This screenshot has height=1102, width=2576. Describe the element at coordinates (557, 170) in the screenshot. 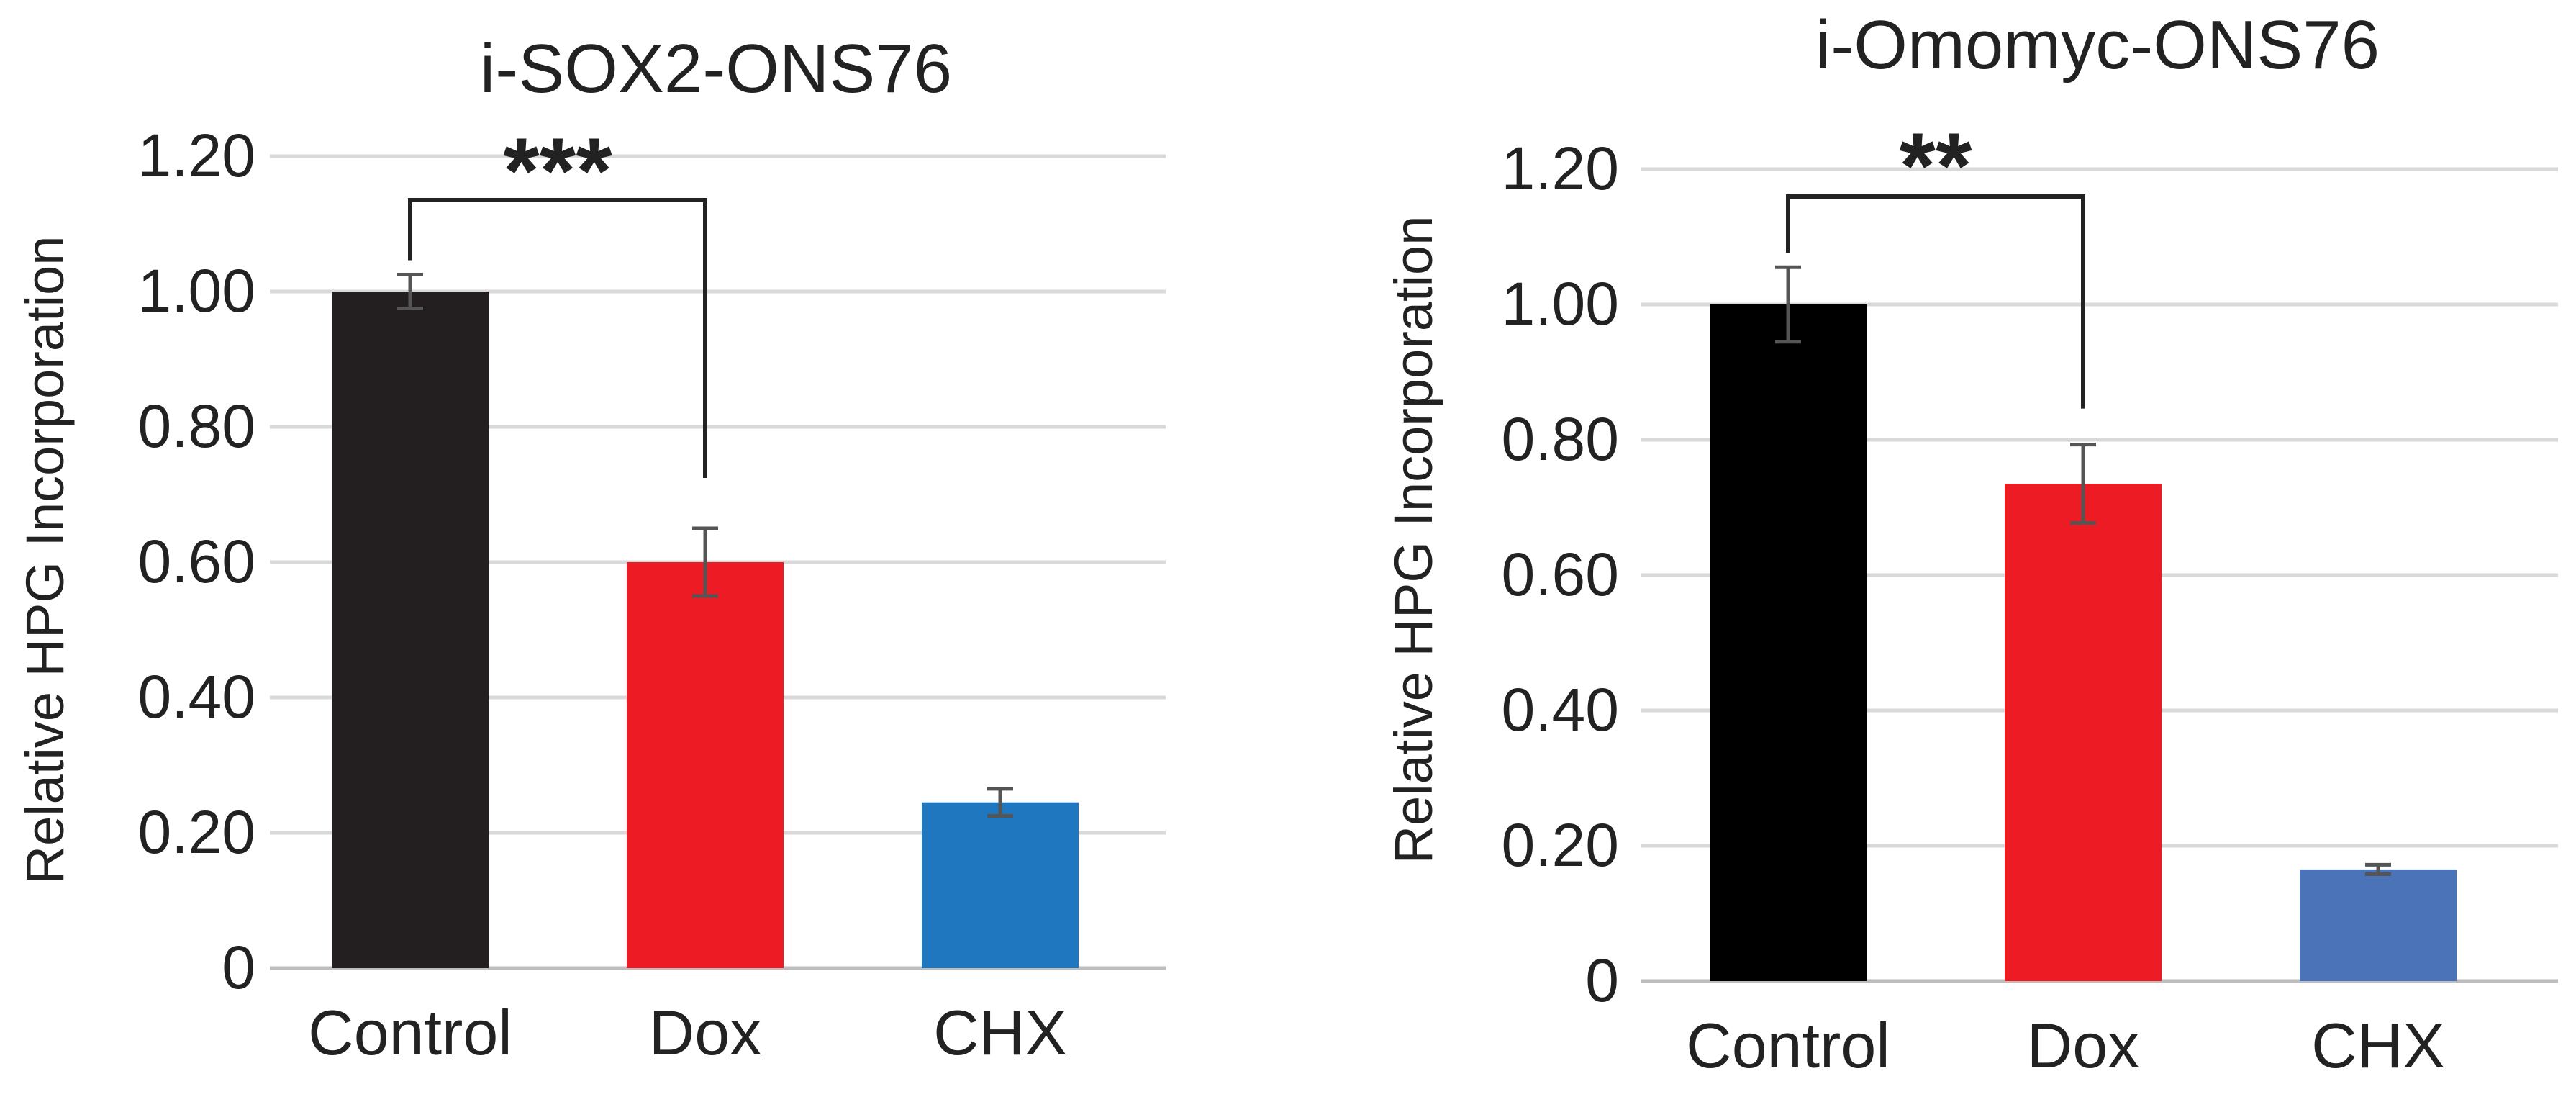

I see `significance-stars: ***` at that location.